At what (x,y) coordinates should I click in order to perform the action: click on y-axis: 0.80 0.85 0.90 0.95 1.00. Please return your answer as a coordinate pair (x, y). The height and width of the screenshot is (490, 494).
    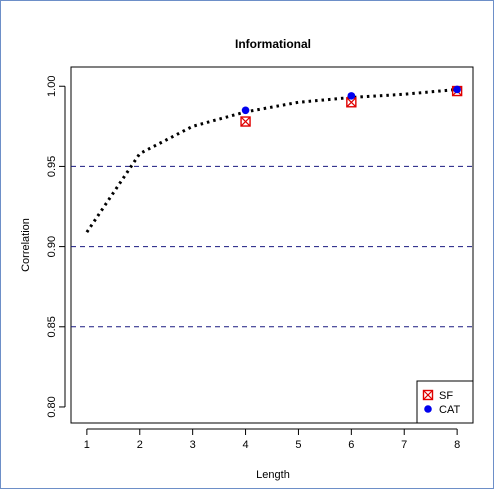
    Looking at the image, I should click on (56, 247).